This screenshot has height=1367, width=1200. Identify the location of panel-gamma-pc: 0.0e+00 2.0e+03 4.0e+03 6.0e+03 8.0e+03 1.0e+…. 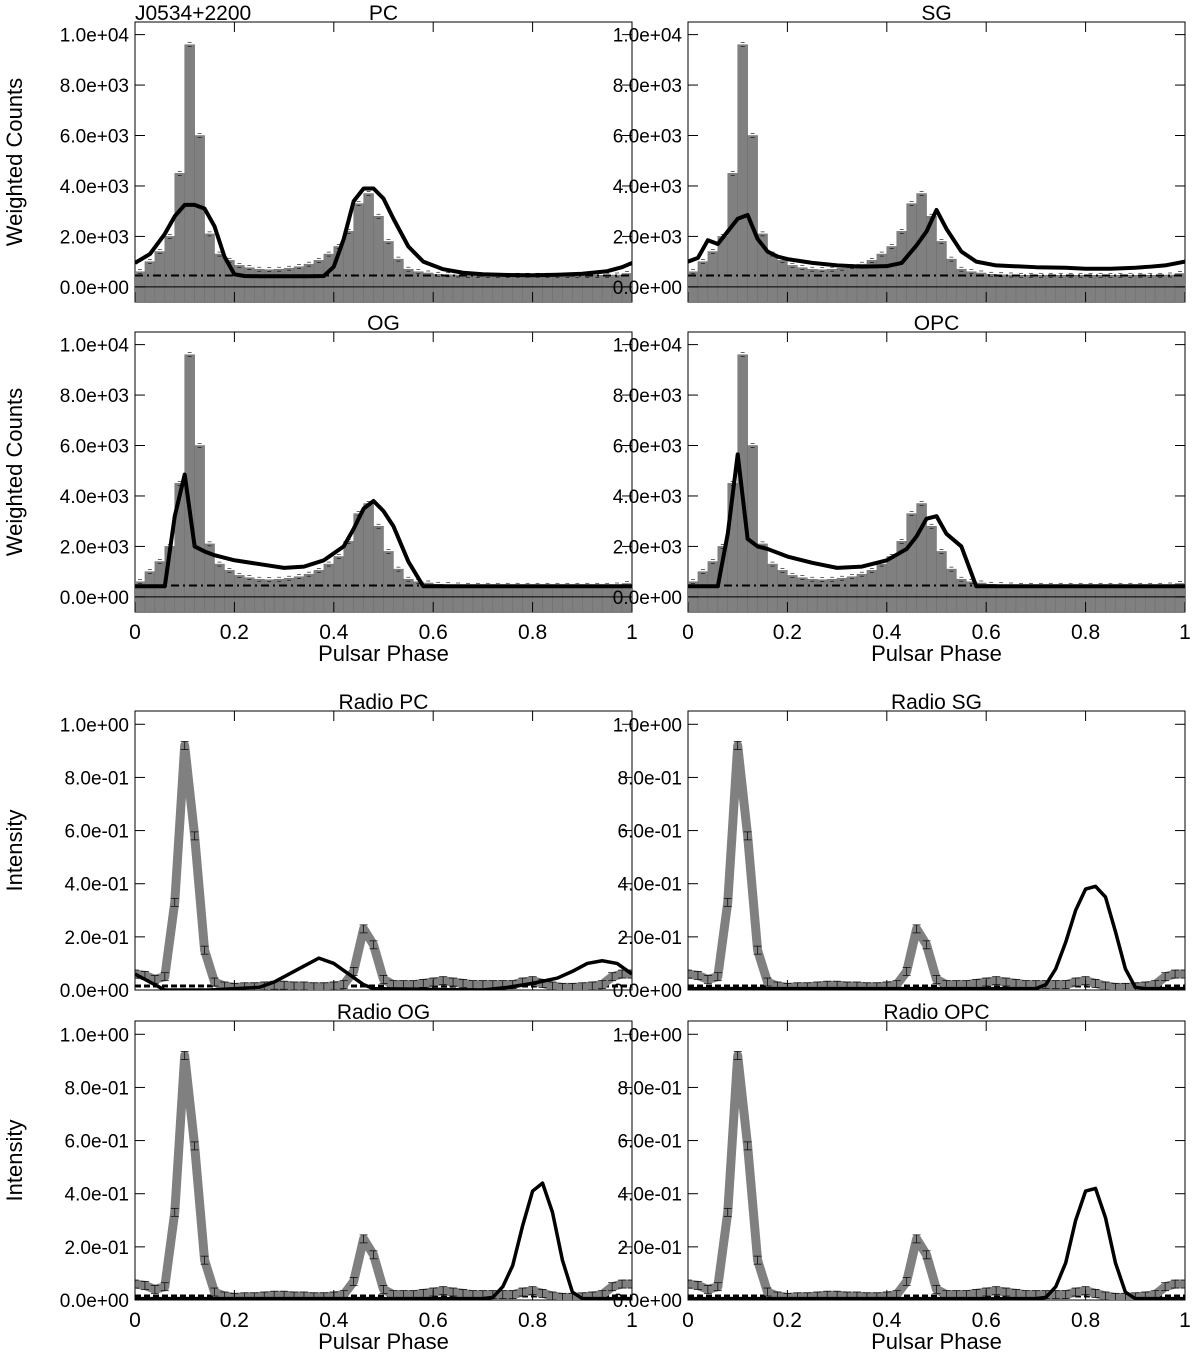
(317, 152).